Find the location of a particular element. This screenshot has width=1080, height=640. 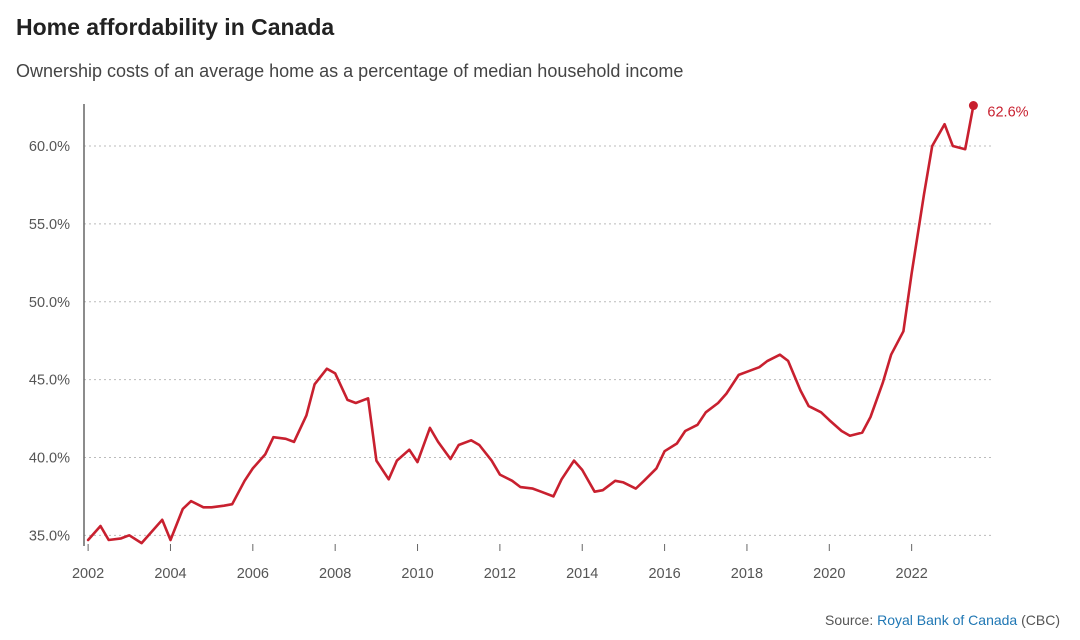

y-tick-label: 45.0% is located at coordinates (49, 381).